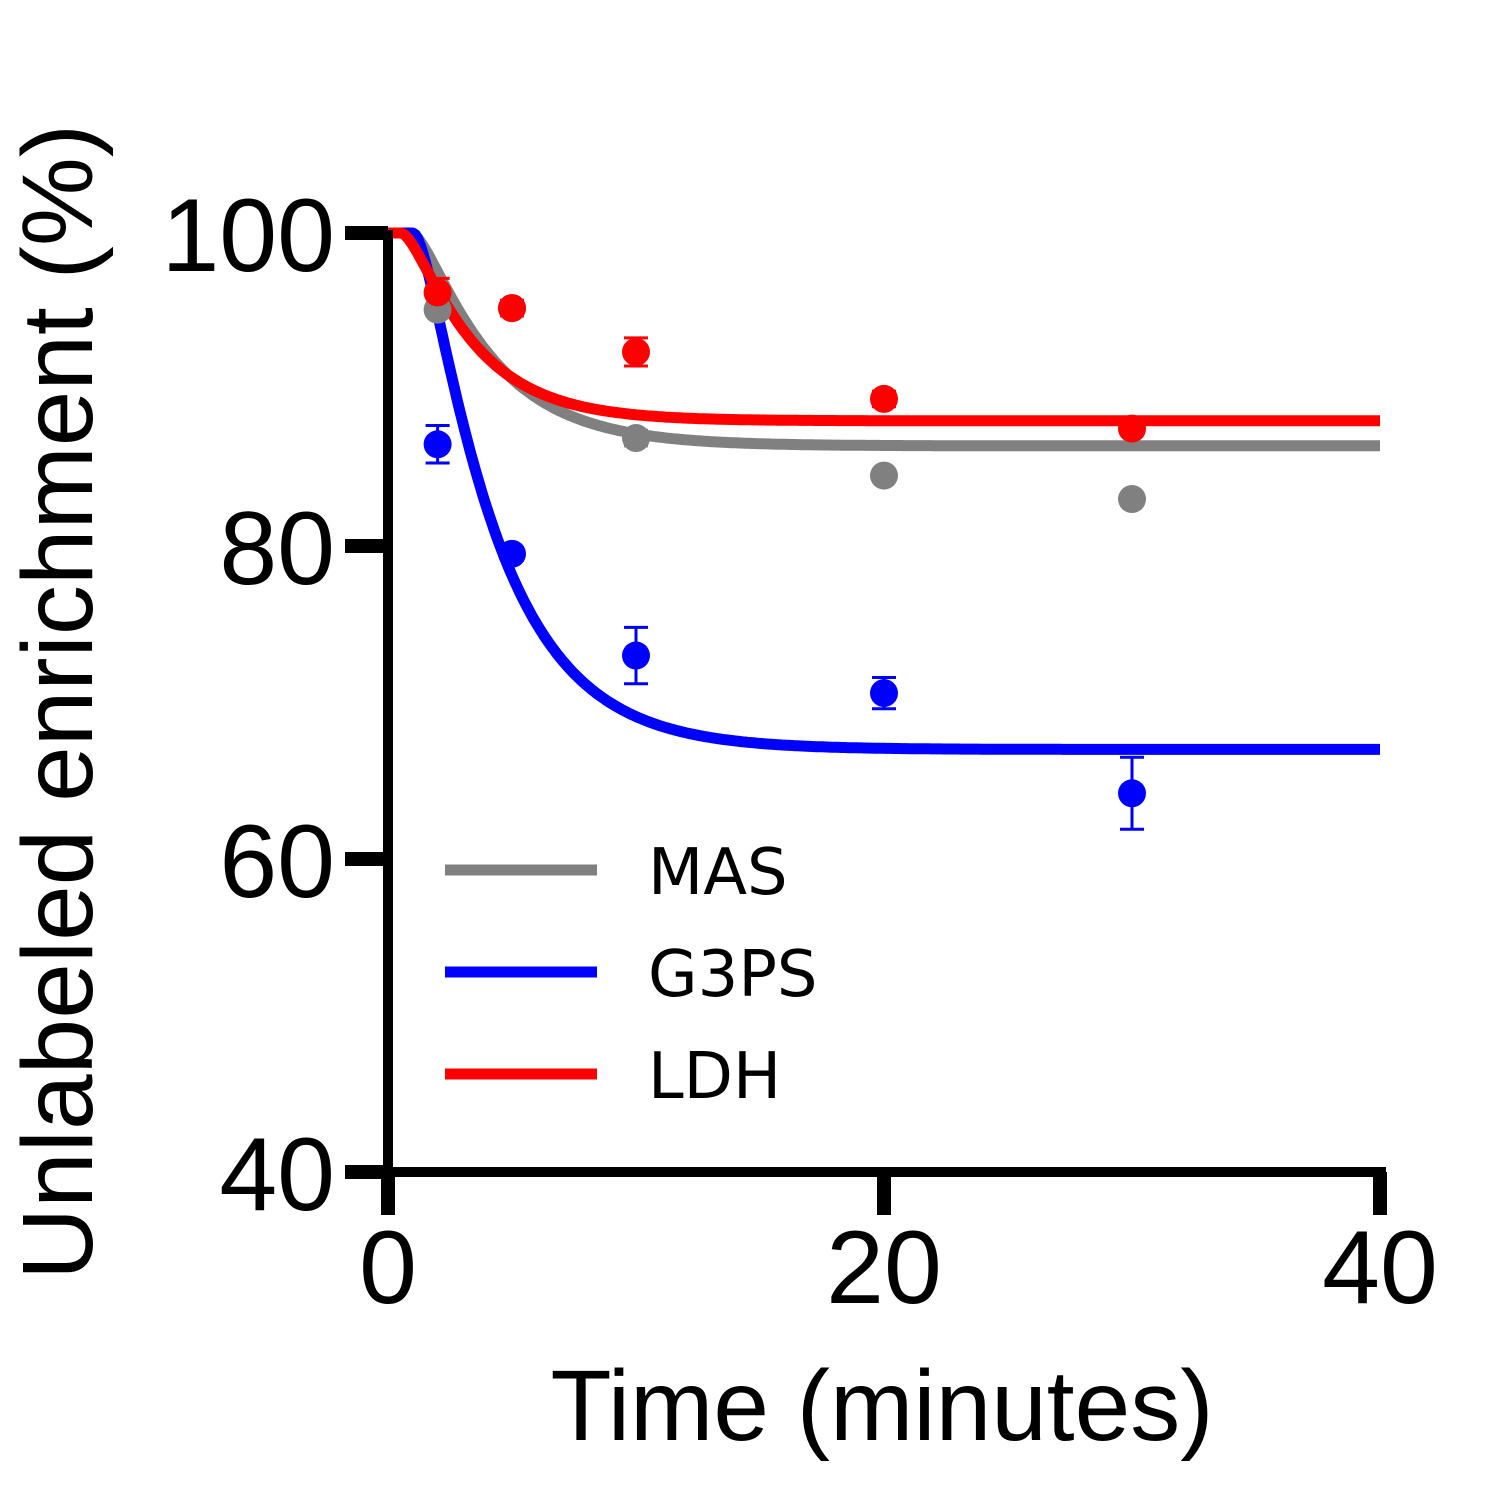 The image size is (1500, 1500). Describe the element at coordinates (714, 1077) in the screenshot. I see `legend-label-ldh: LDH` at that location.